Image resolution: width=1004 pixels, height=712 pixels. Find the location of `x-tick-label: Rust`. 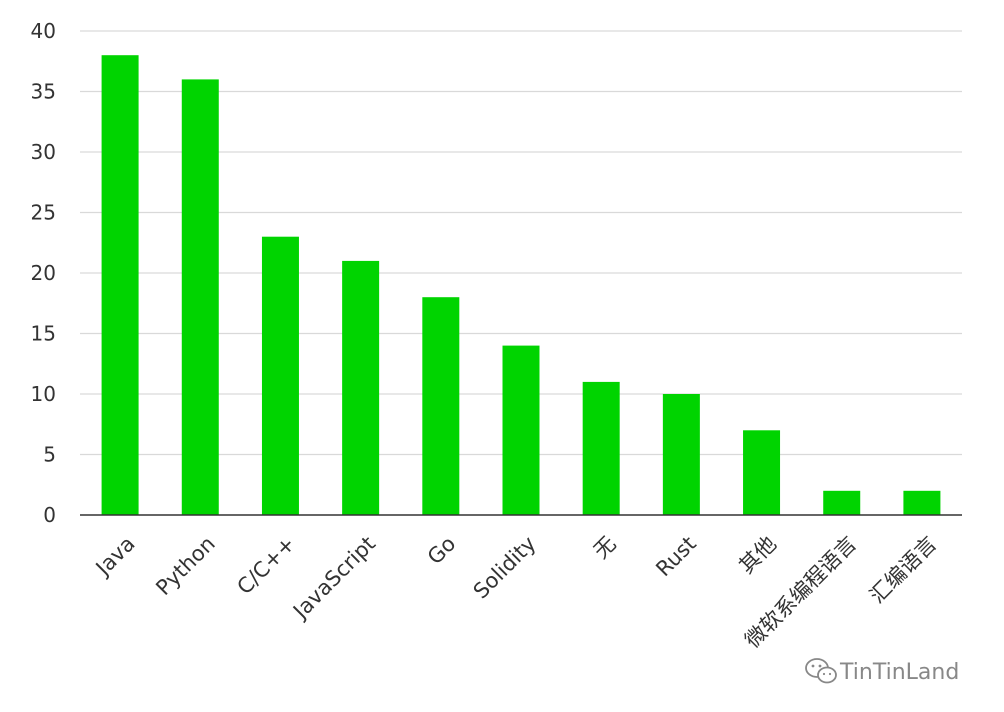

x-tick-label: Rust is located at coordinates (676, 557).